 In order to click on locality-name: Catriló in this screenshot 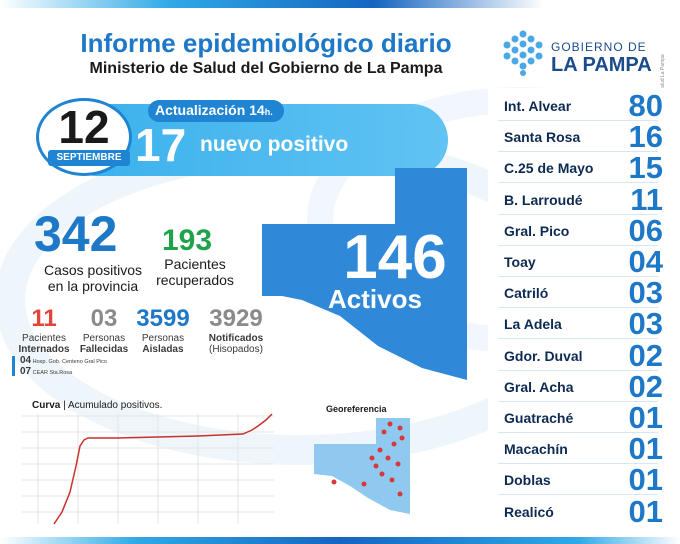, I will do `click(526, 293)`.